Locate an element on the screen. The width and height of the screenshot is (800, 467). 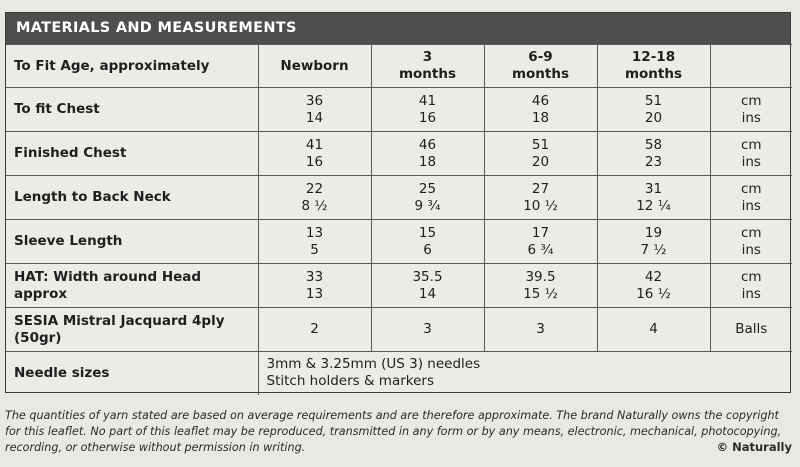
cell-line: 25 is located at coordinates (427, 188).